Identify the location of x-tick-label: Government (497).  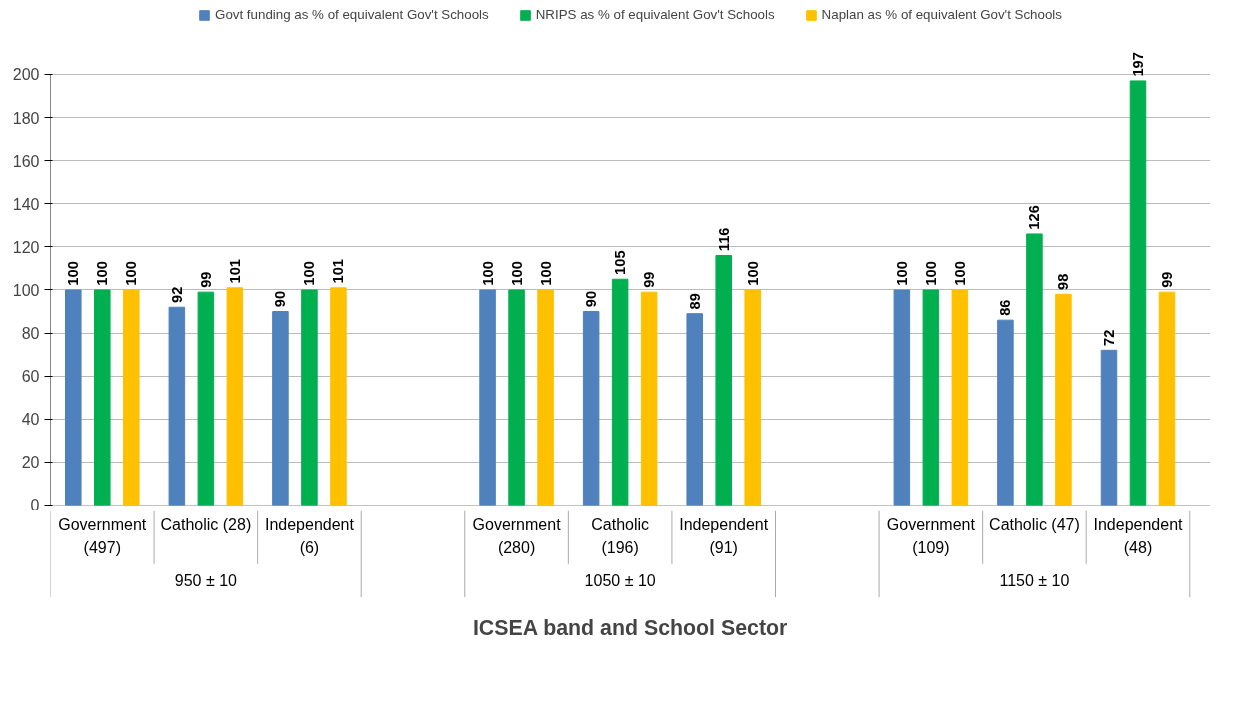
(102, 536).